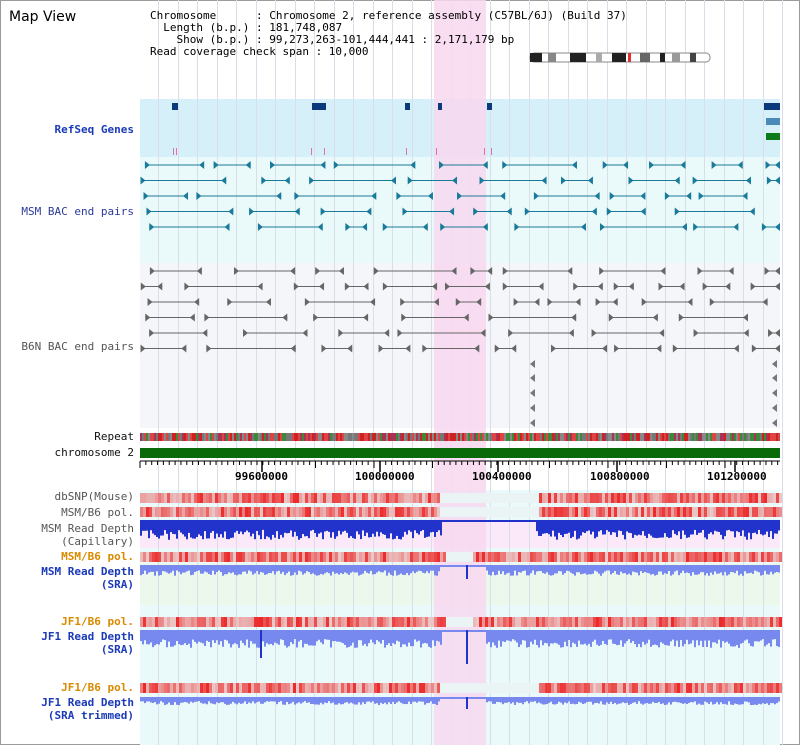 This screenshot has width=800, height=745. I want to click on track-label-jf1-depth-sra: JF1 Read Depth, so click(87, 636).